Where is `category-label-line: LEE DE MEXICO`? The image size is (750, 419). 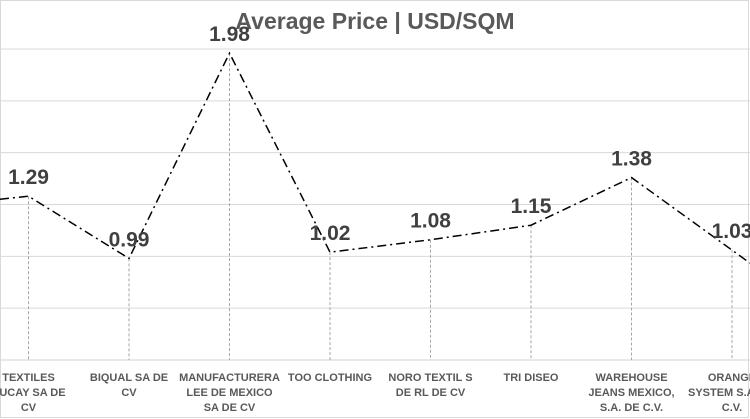 category-label-line: LEE DE MEXICO is located at coordinates (229, 393).